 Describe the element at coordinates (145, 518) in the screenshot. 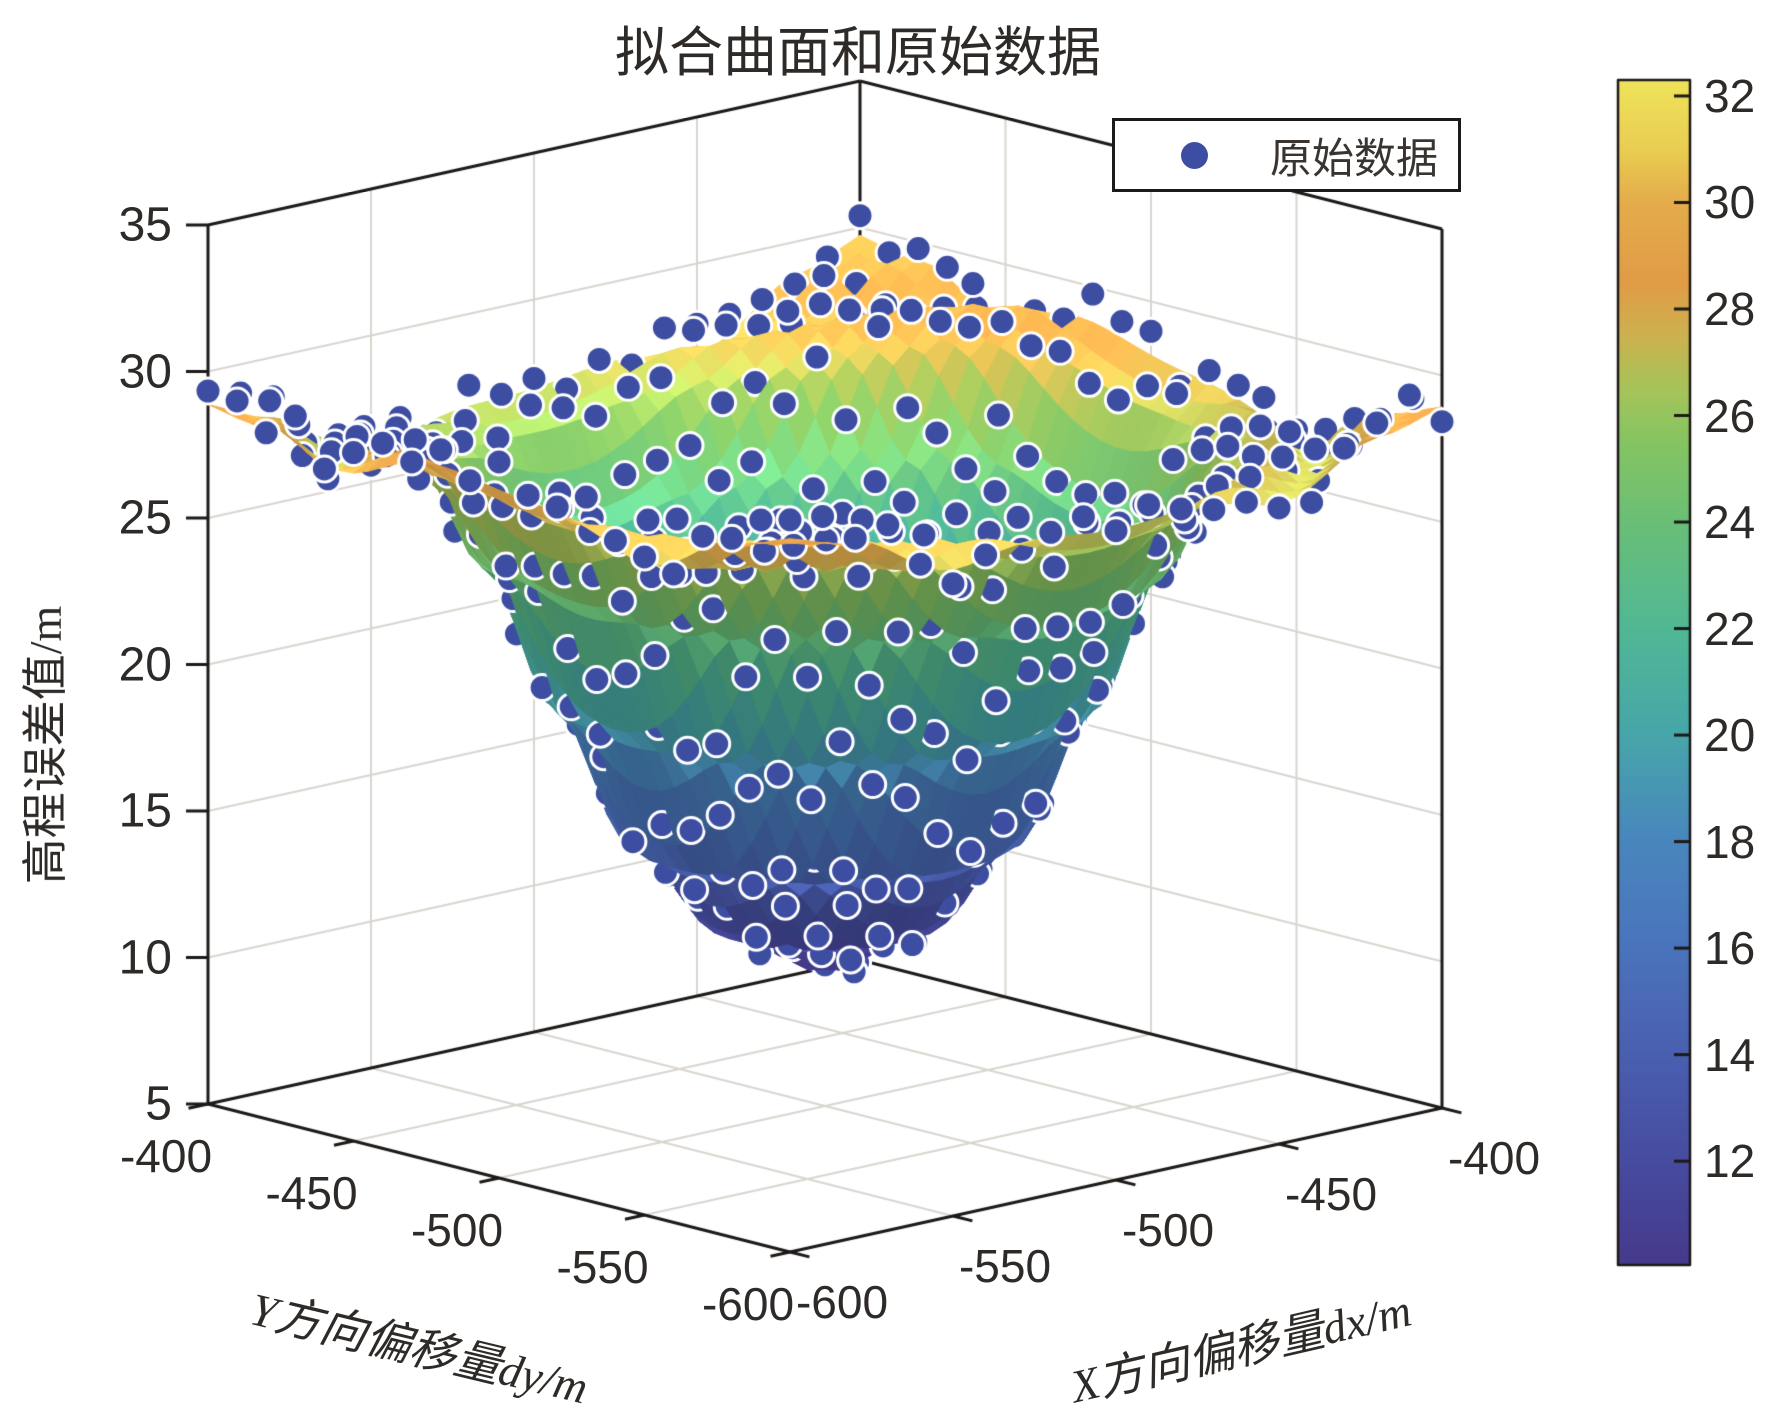

I see `z-tick-label: 25` at that location.